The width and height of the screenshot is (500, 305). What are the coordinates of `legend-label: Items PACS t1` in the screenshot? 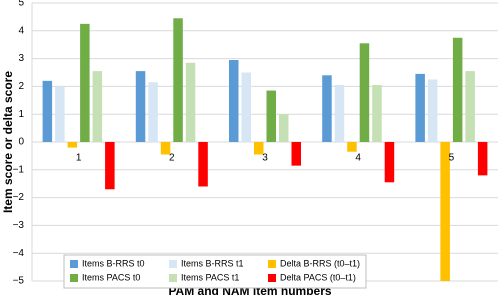 It's located at (210, 277).